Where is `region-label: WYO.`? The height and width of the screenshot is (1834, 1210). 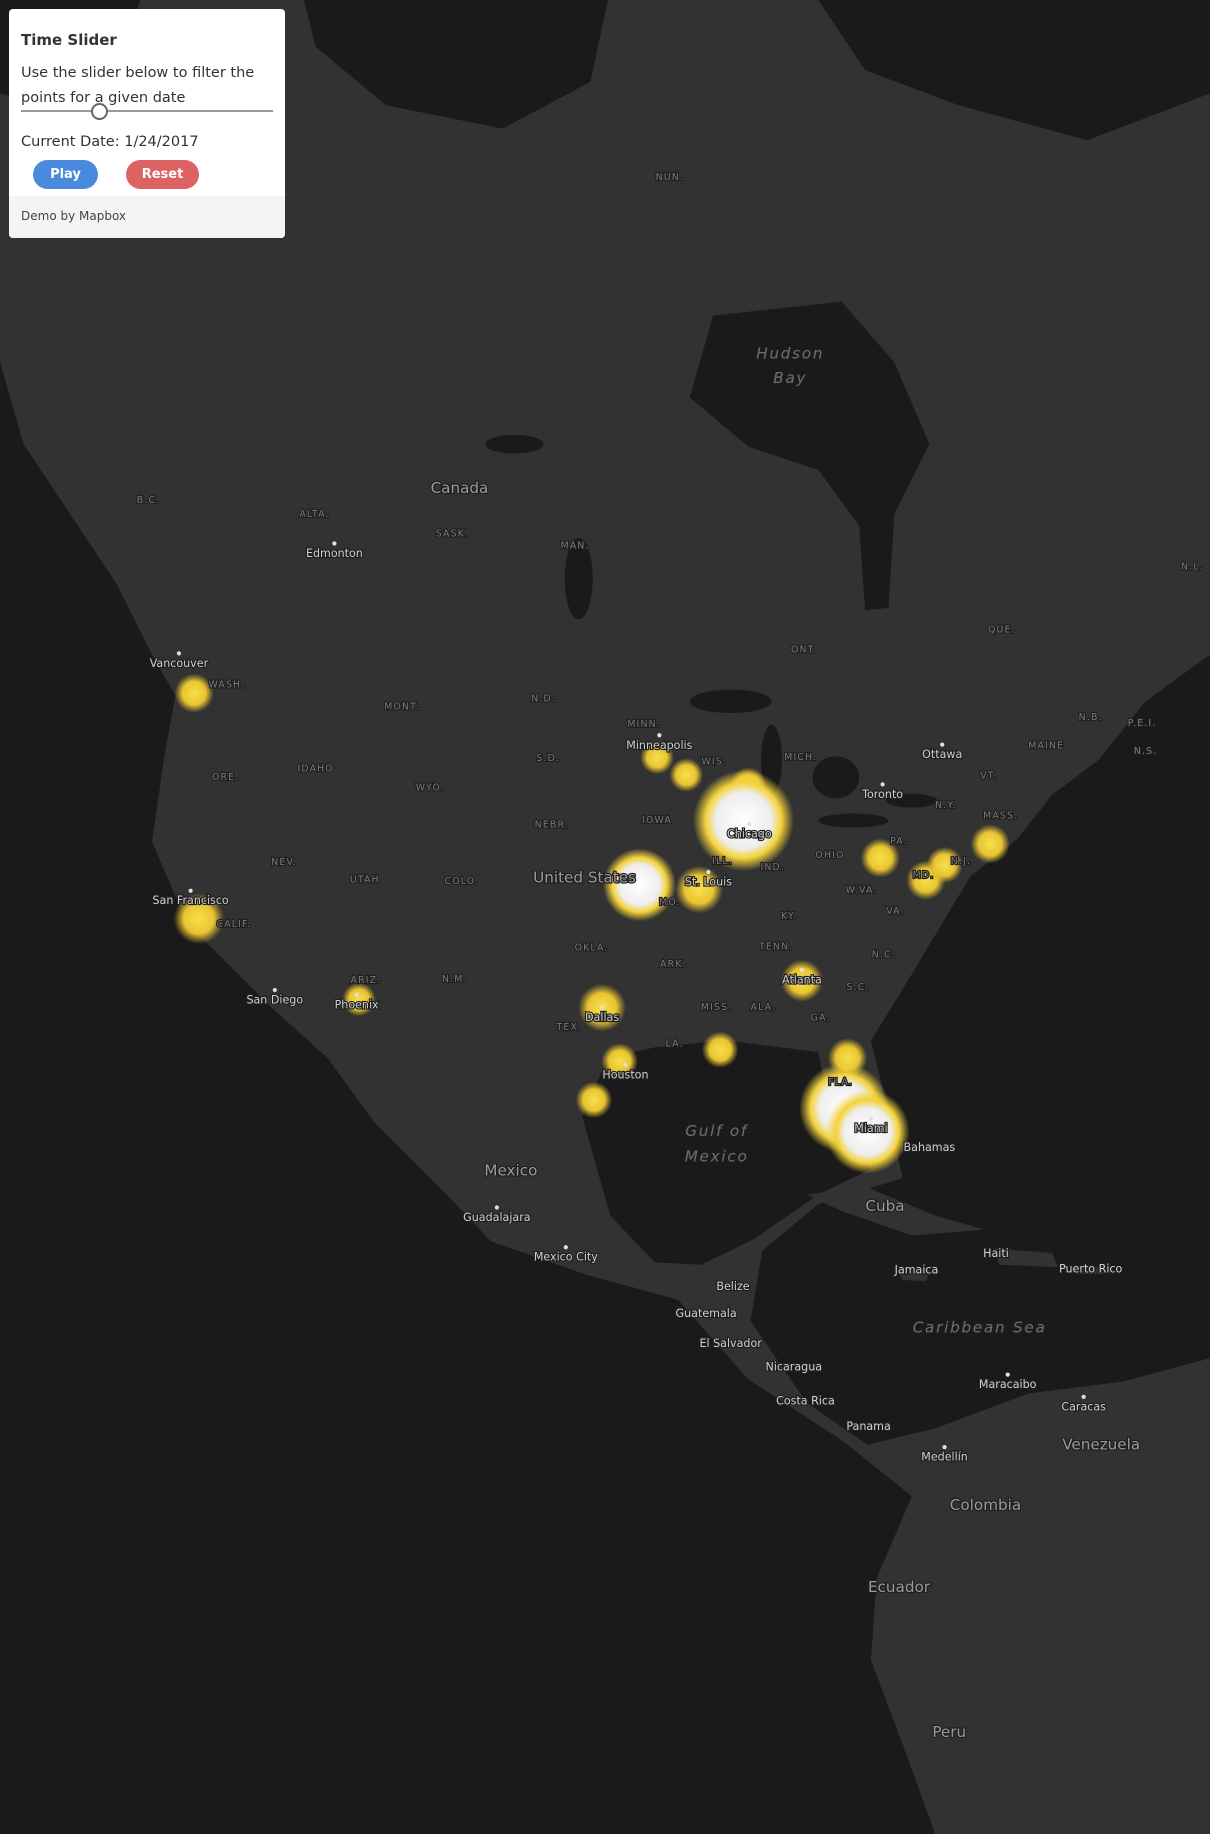
region-label: WYO. is located at coordinates (430, 787).